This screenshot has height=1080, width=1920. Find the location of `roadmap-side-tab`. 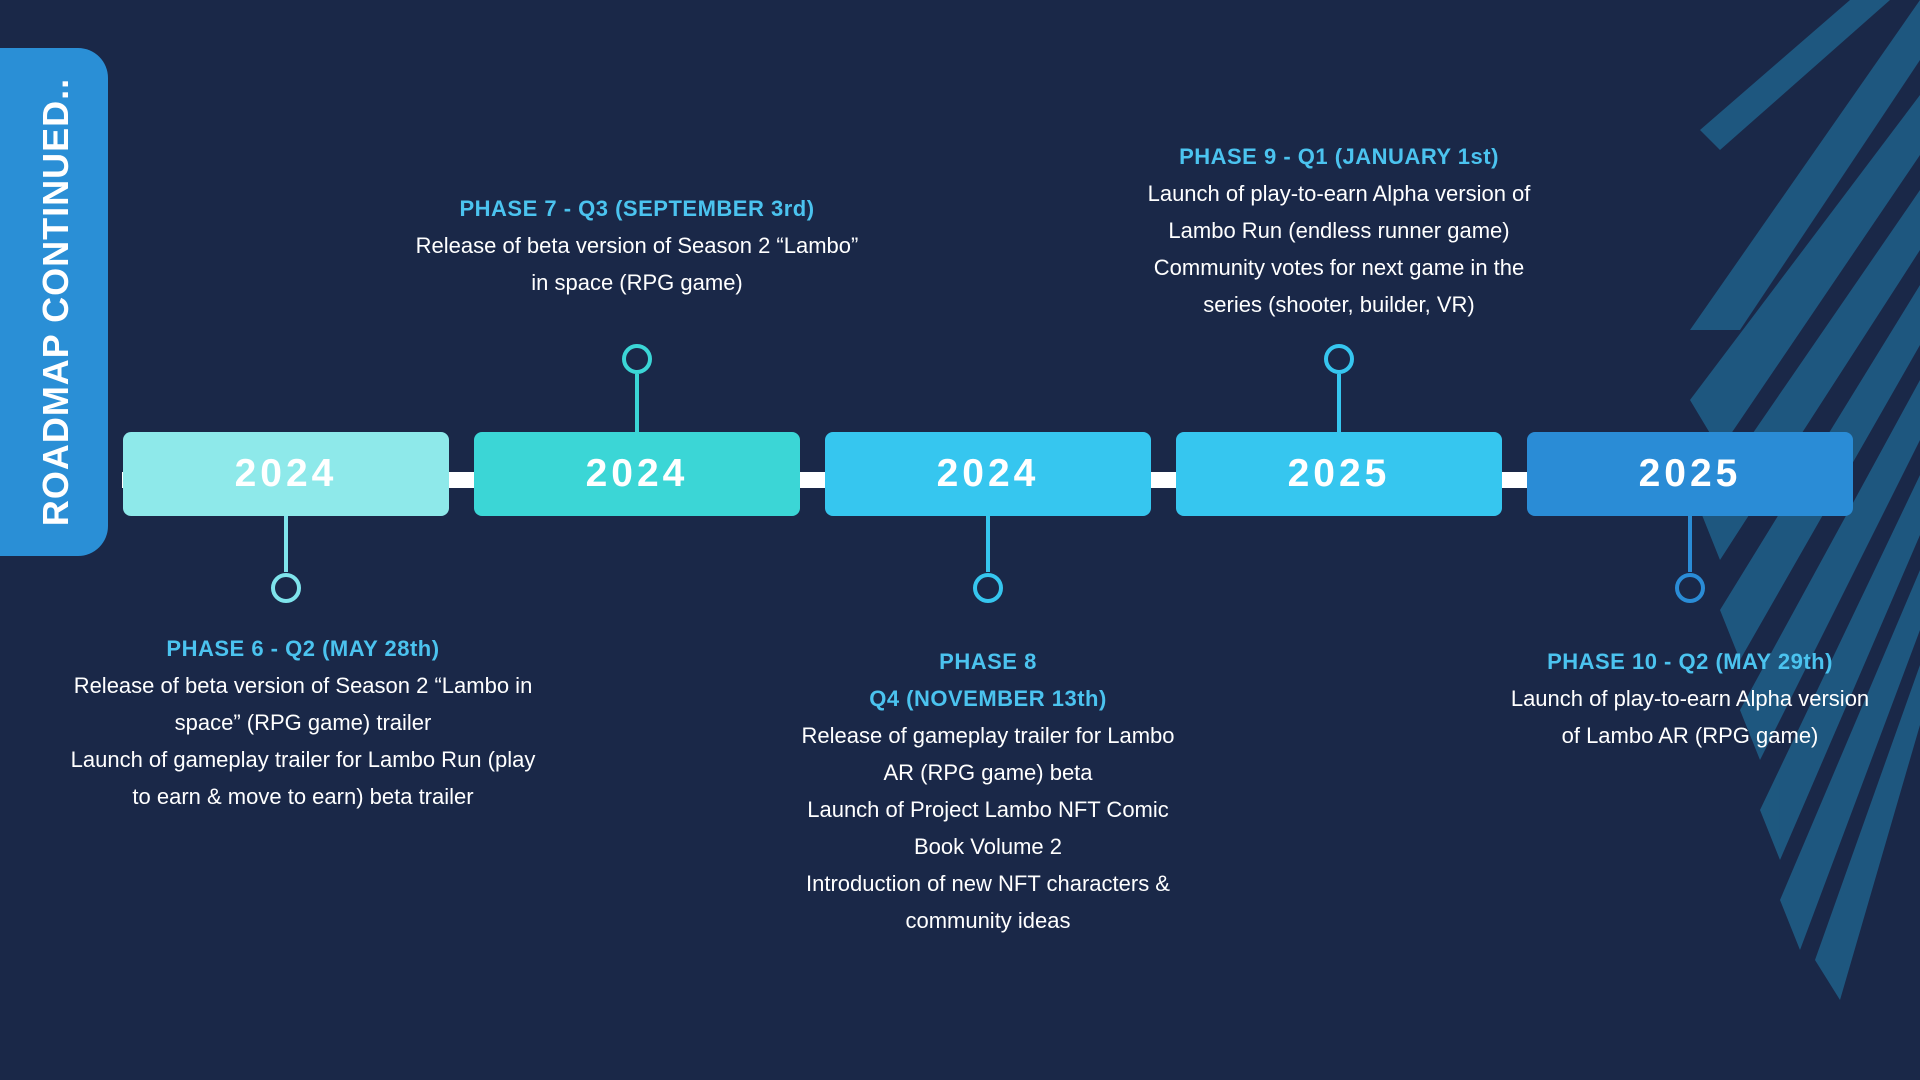

roadmap-side-tab is located at coordinates (54, 302).